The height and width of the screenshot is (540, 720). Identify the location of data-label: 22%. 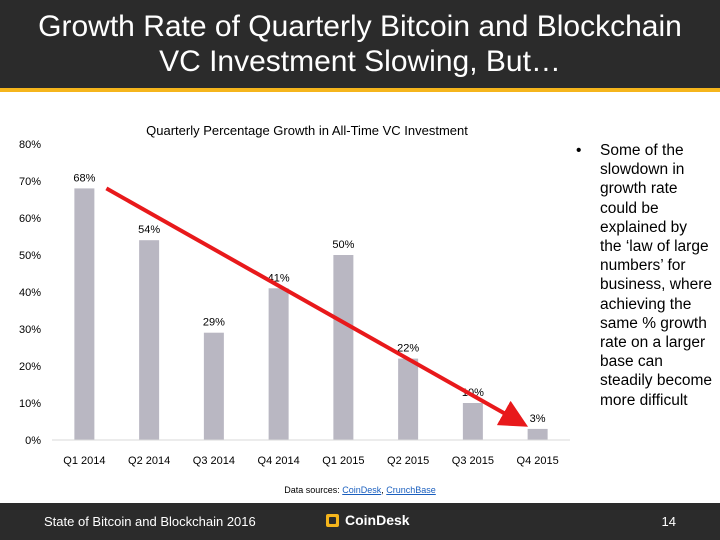
(408, 349).